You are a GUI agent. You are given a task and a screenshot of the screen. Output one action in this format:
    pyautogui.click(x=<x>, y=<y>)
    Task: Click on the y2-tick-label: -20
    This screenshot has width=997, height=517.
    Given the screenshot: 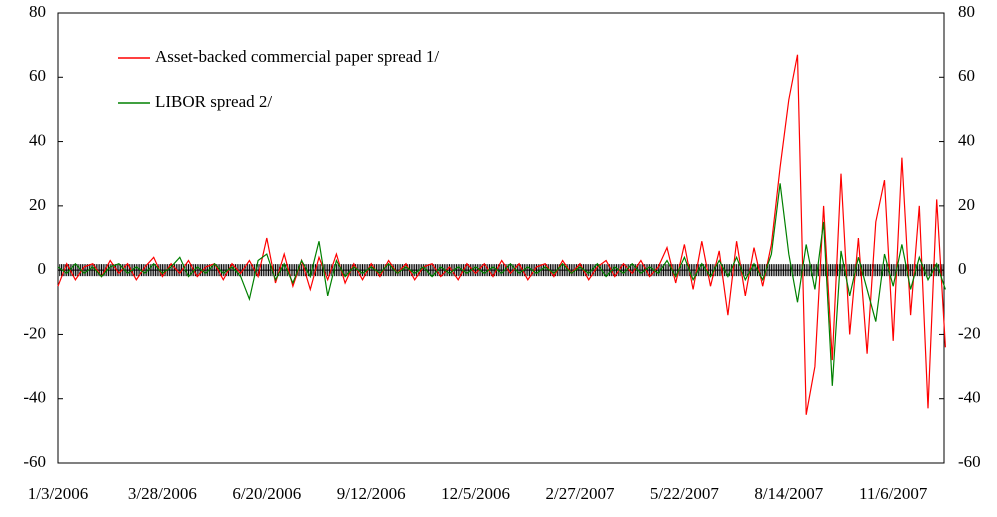 What is the action you would take?
    pyautogui.click(x=969, y=332)
    